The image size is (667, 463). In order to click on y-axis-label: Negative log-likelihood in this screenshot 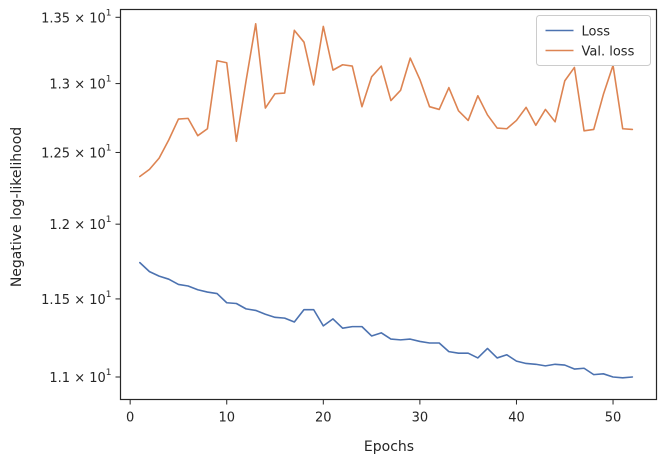, I will do `click(17, 207)`.